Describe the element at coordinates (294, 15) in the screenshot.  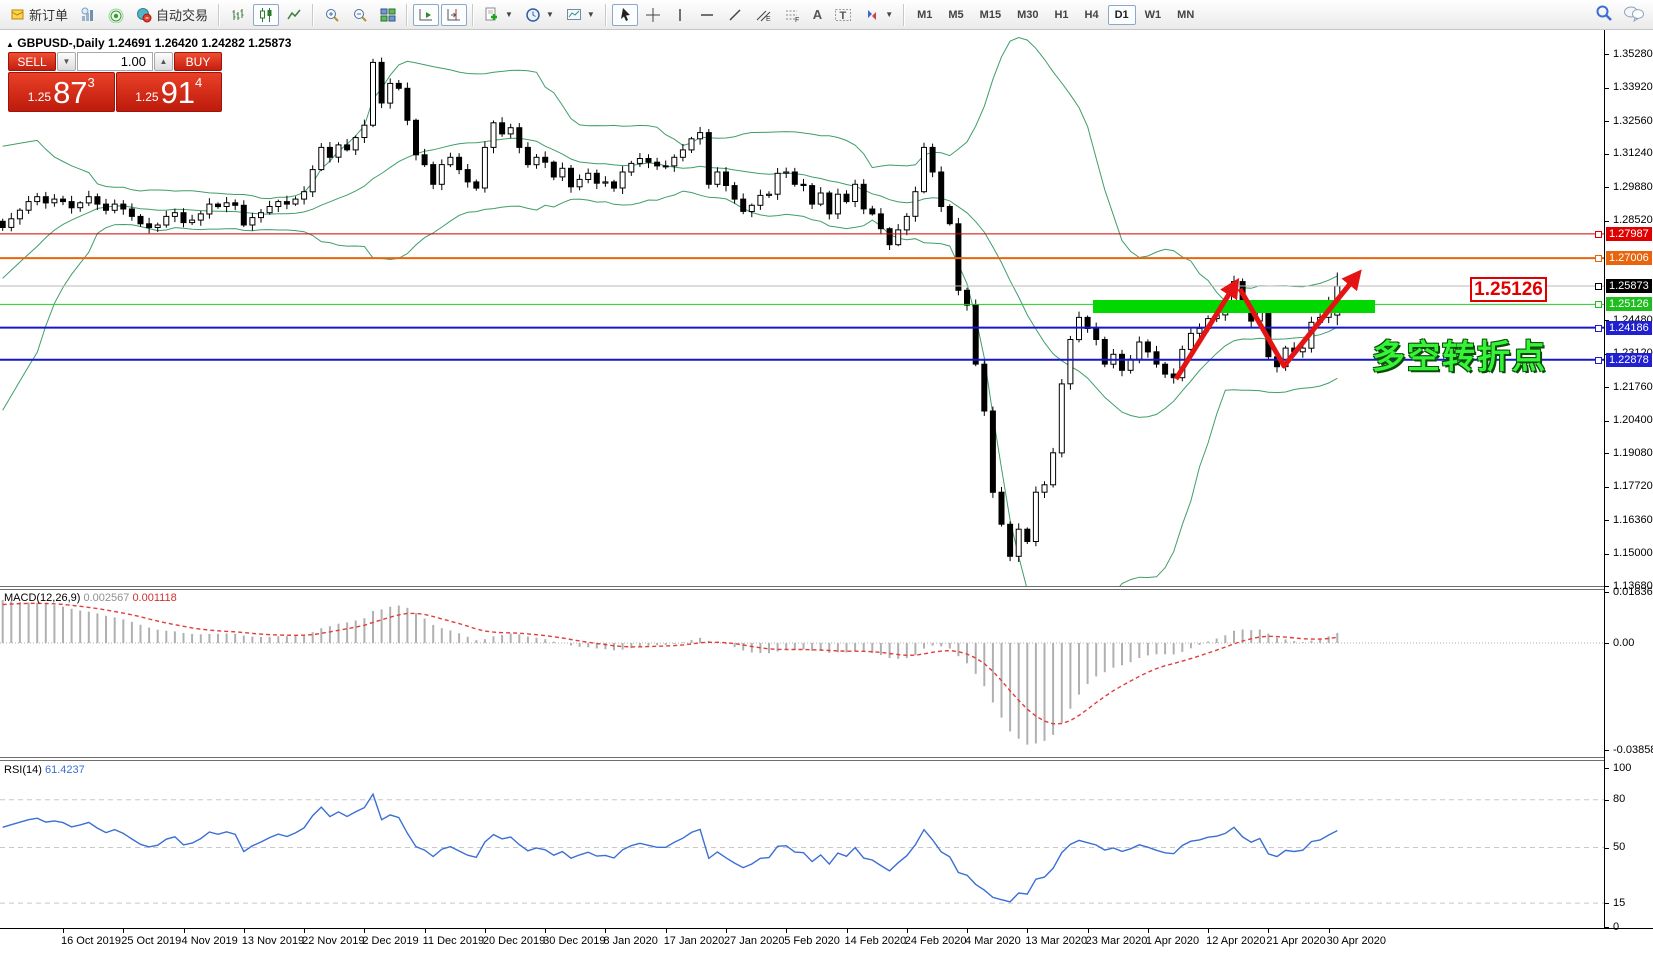
I see `line-chart-mode-button` at that location.